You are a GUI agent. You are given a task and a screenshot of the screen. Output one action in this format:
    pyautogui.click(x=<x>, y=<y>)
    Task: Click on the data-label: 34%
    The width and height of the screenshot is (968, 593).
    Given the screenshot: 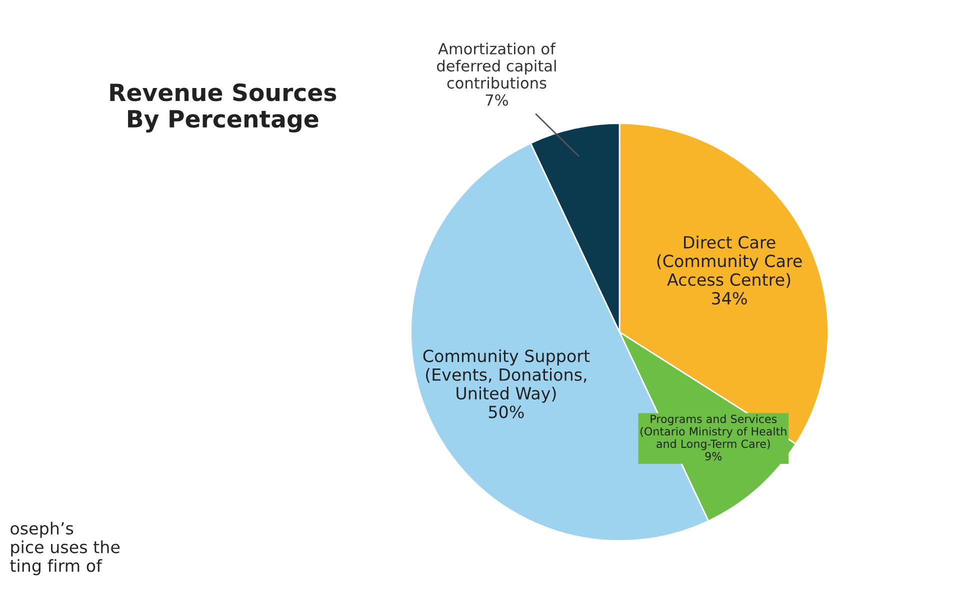 What is the action you would take?
    pyautogui.click(x=729, y=298)
    